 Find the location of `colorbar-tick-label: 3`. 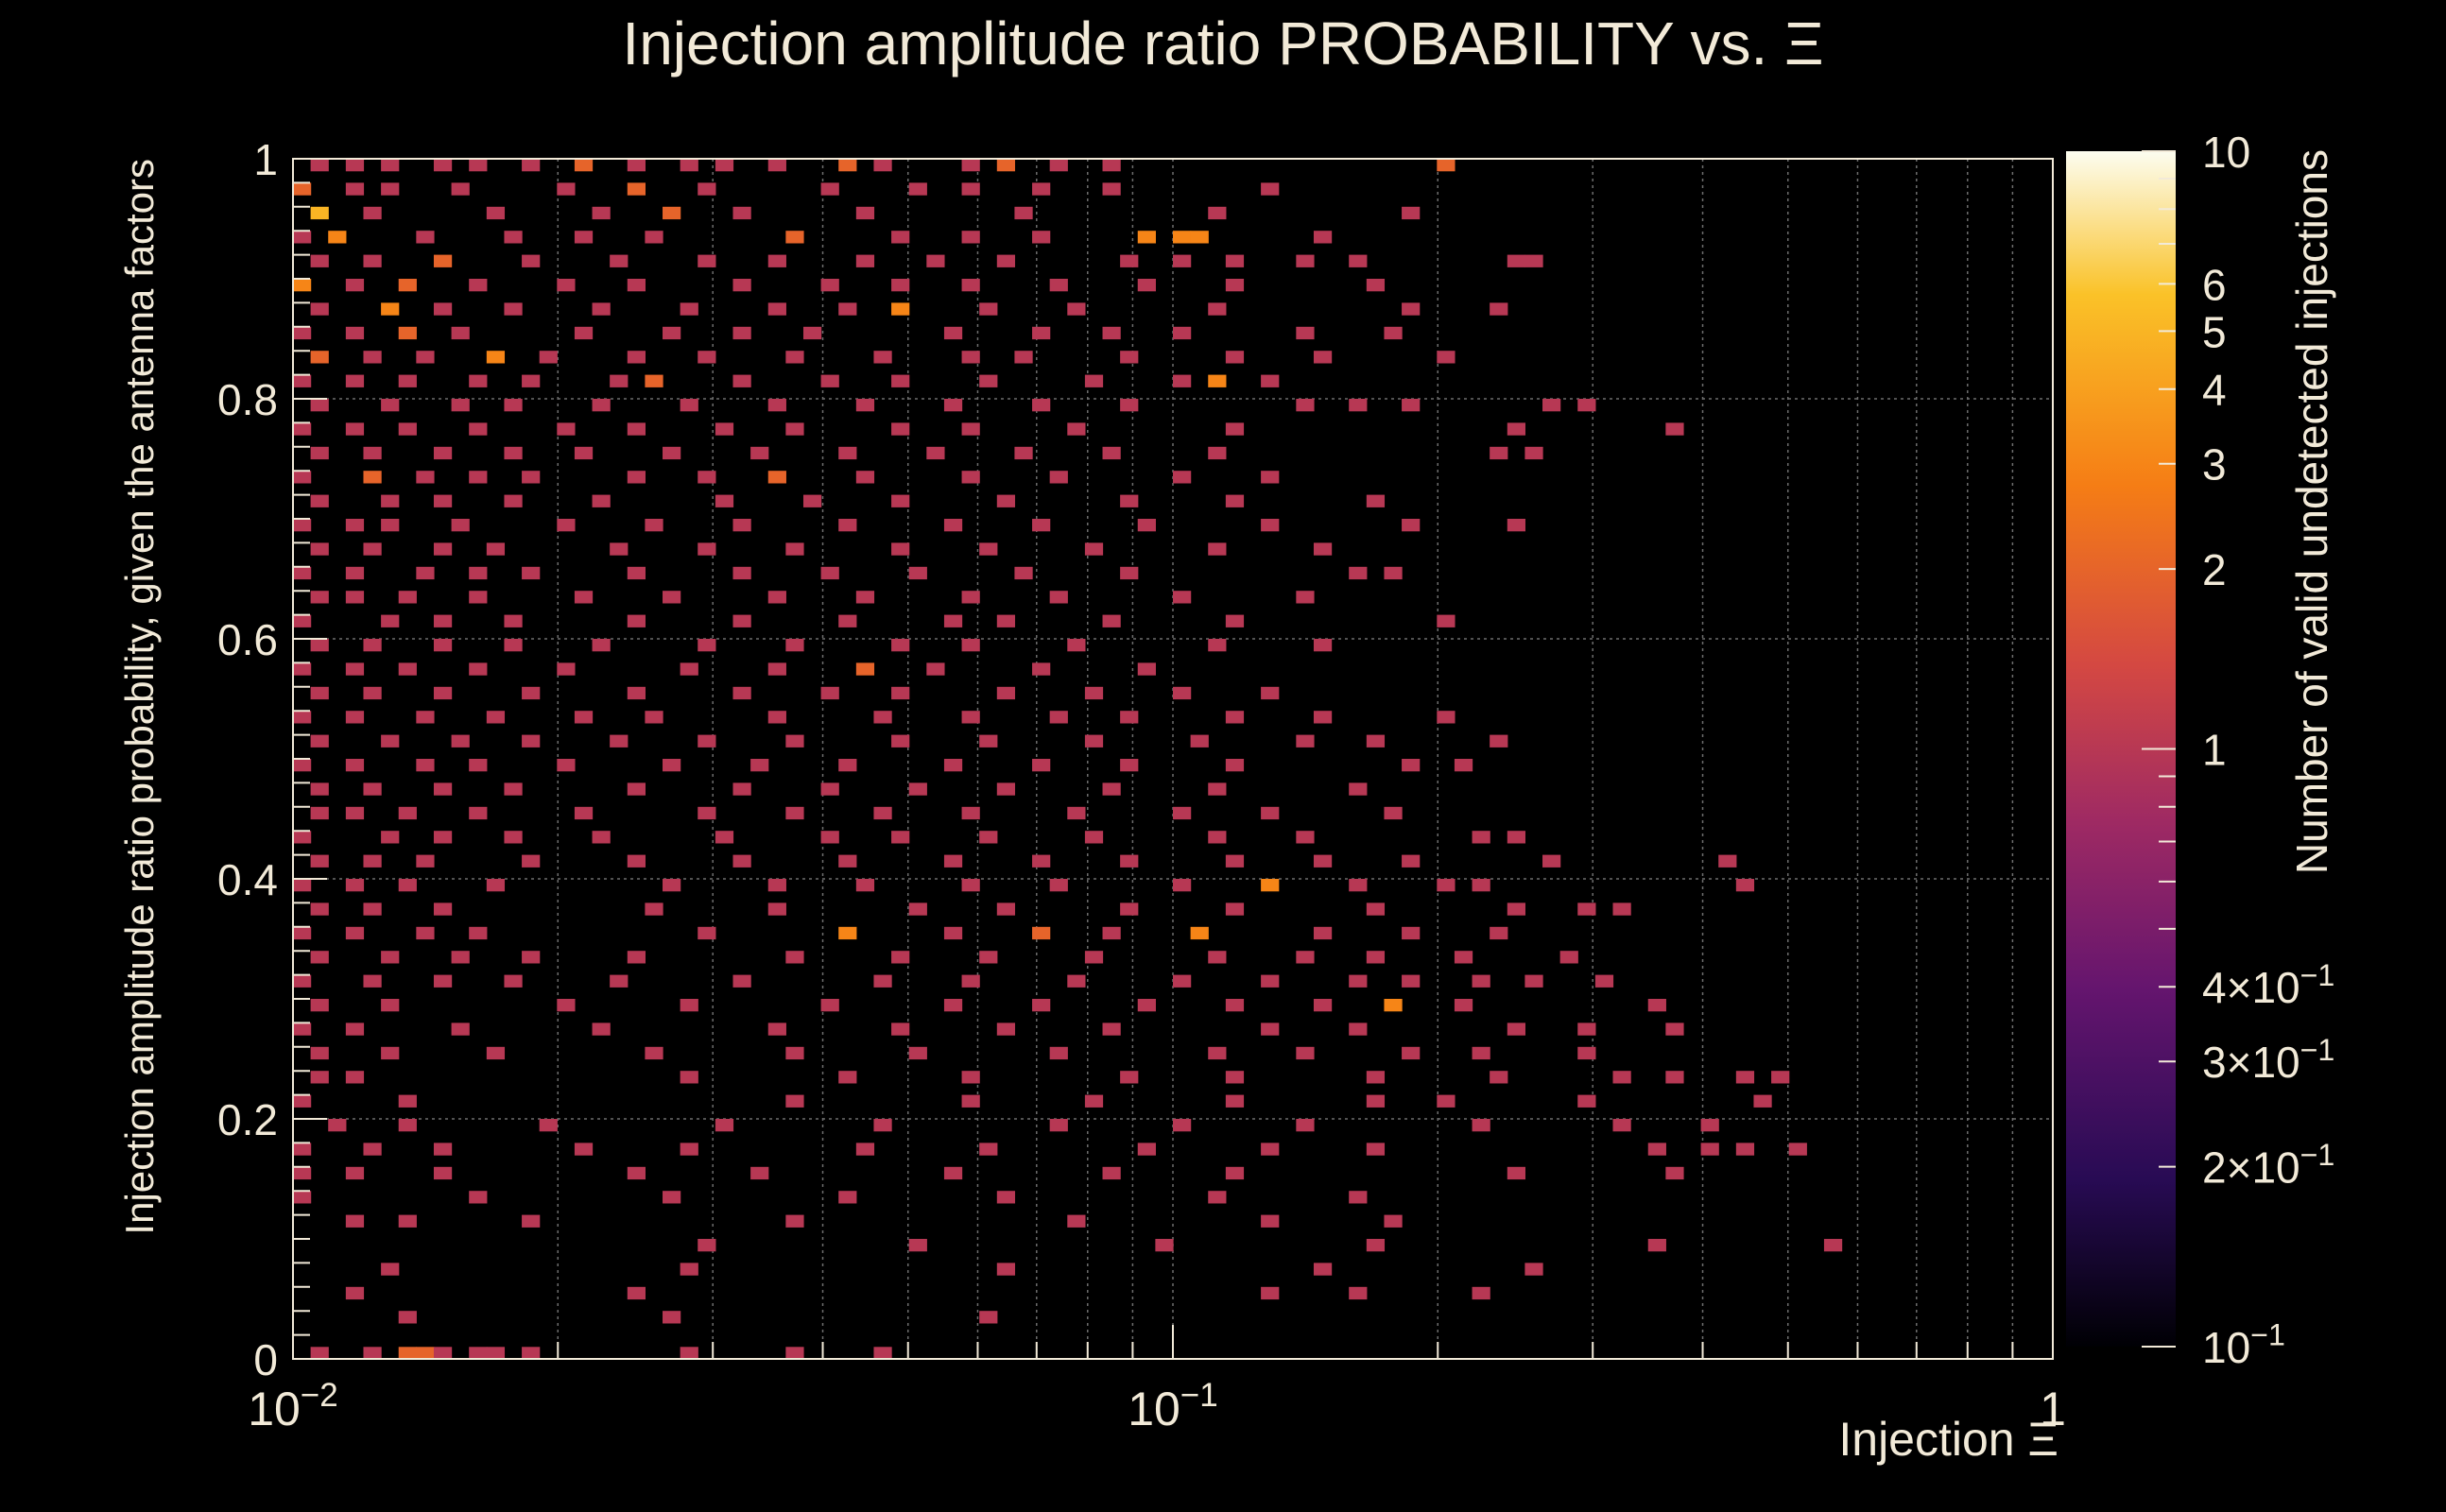

colorbar-tick-label: 3 is located at coordinates (2214, 465).